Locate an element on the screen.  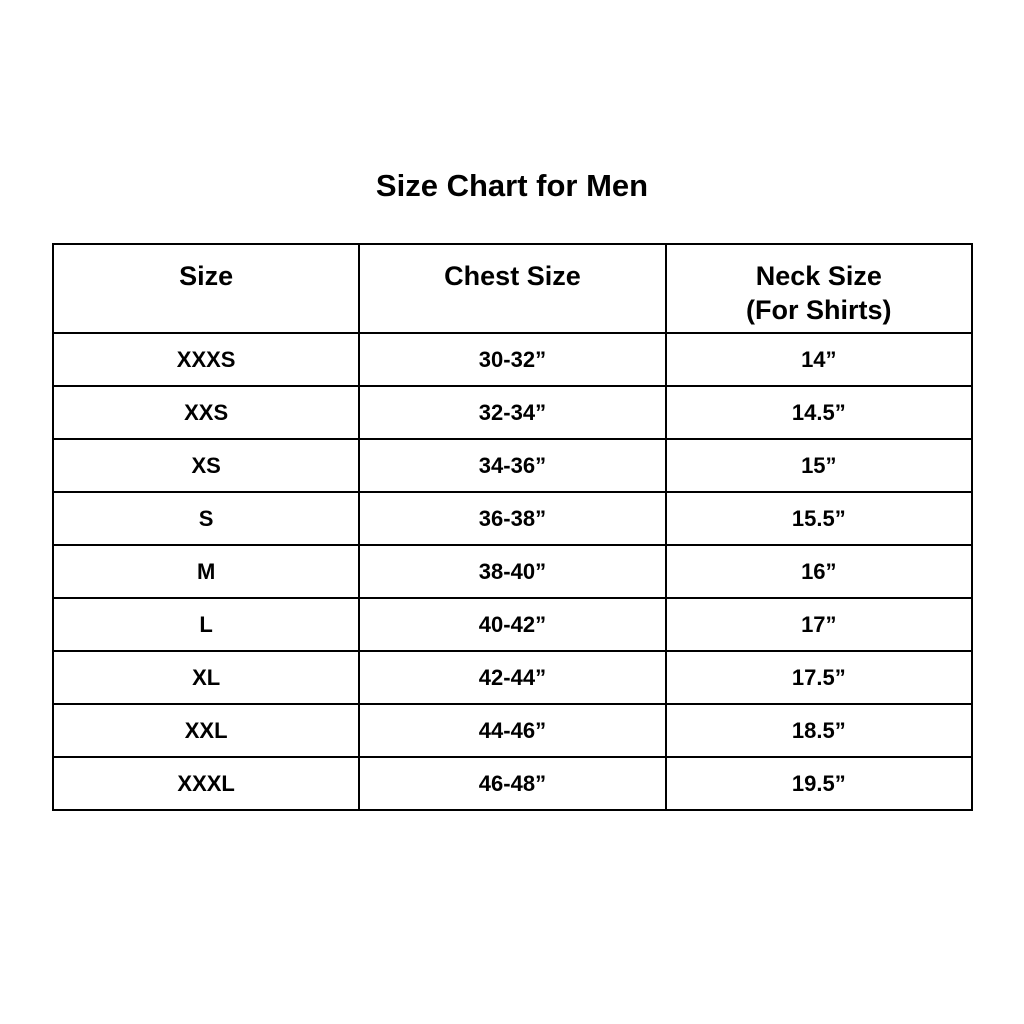
size-cell: XXL is located at coordinates (206, 730).